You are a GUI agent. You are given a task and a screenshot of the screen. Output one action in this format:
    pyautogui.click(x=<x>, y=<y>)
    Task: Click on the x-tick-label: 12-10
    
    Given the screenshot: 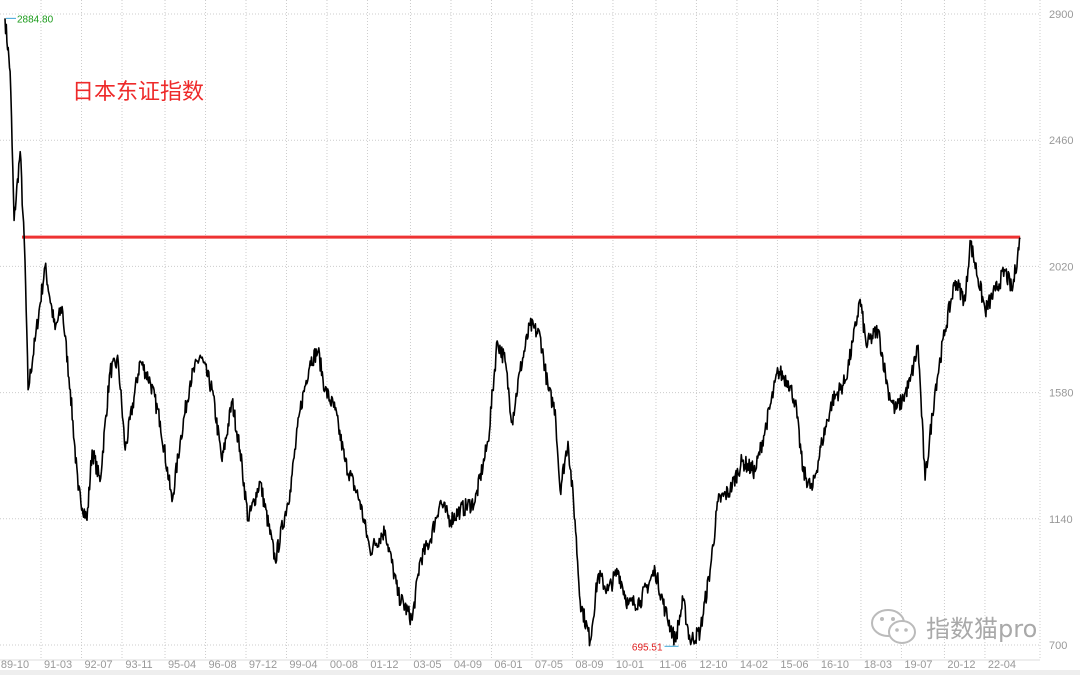 What is the action you would take?
    pyautogui.click(x=713, y=665)
    